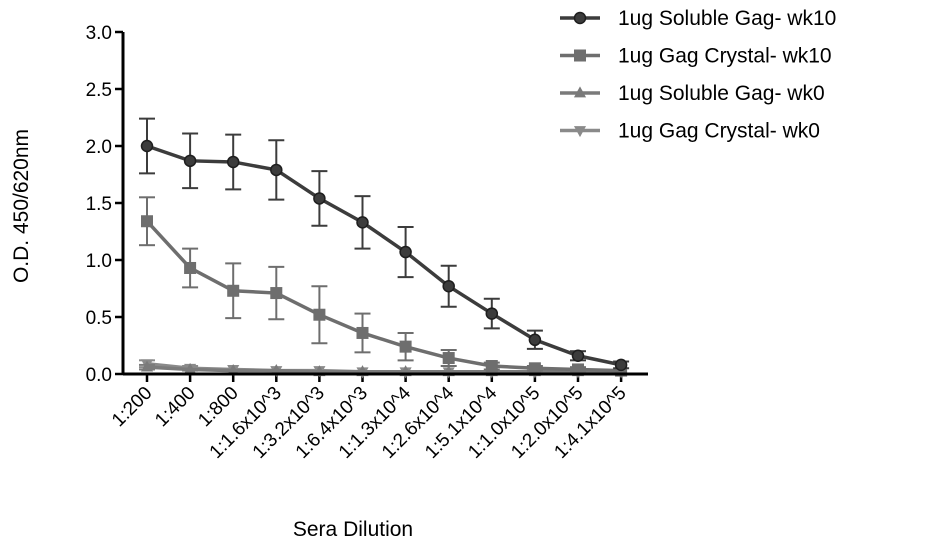 This screenshot has height=550, width=930. I want to click on y-tick-label: 3.0, so click(99, 33).